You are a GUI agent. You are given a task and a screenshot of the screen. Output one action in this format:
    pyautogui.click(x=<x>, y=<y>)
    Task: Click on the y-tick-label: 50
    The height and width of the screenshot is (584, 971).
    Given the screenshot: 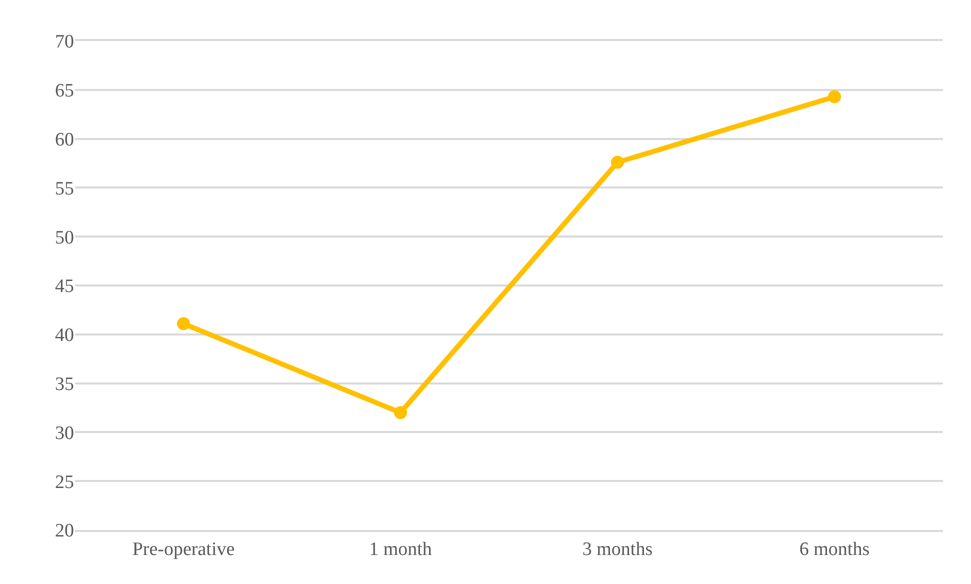 What is the action you would take?
    pyautogui.click(x=64, y=237)
    